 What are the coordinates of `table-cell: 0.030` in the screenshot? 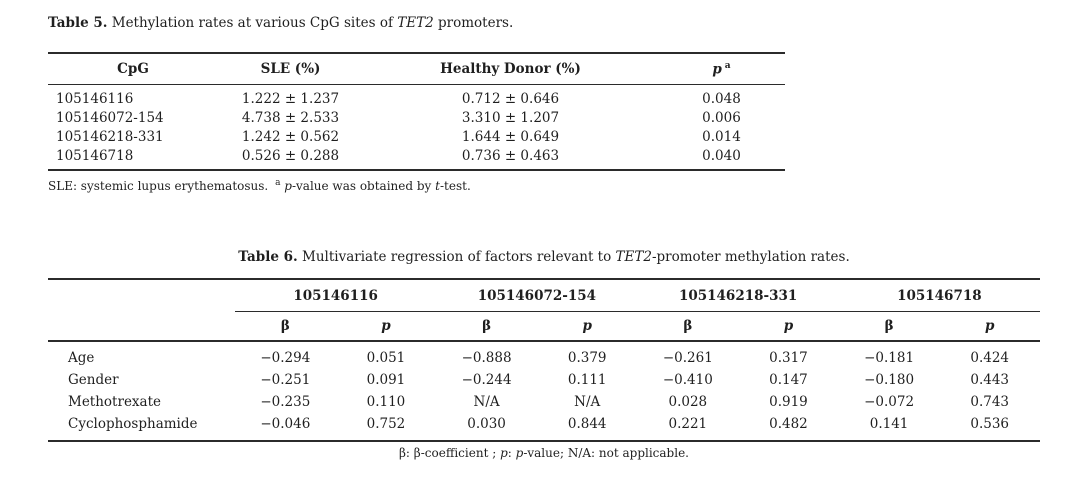 It's located at (486, 424).